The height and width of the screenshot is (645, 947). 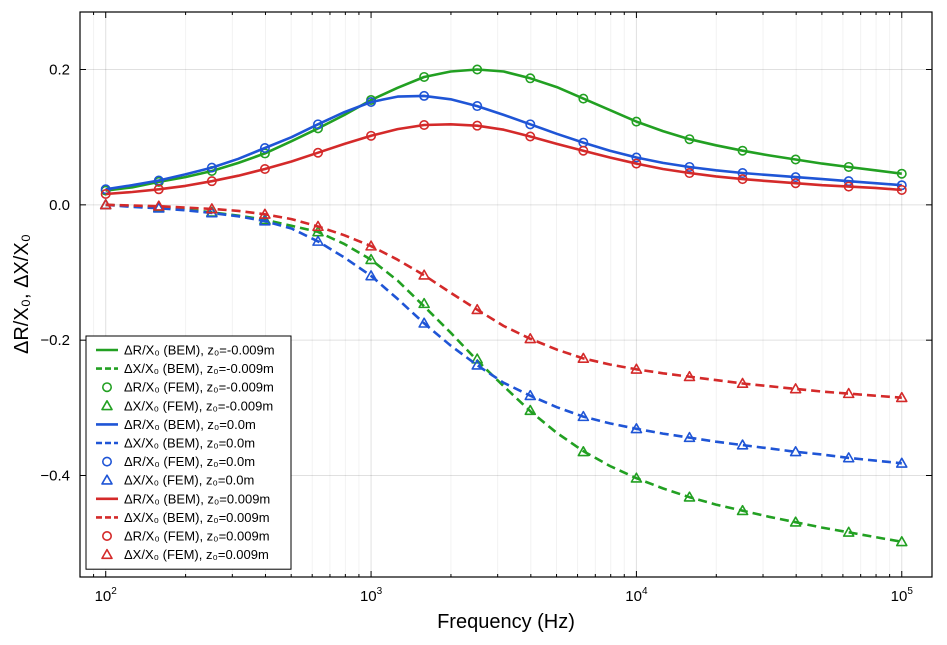 I want to click on legend-label: ΔX/X₀ (FEM), z₀=0.0m, so click(x=189, y=480).